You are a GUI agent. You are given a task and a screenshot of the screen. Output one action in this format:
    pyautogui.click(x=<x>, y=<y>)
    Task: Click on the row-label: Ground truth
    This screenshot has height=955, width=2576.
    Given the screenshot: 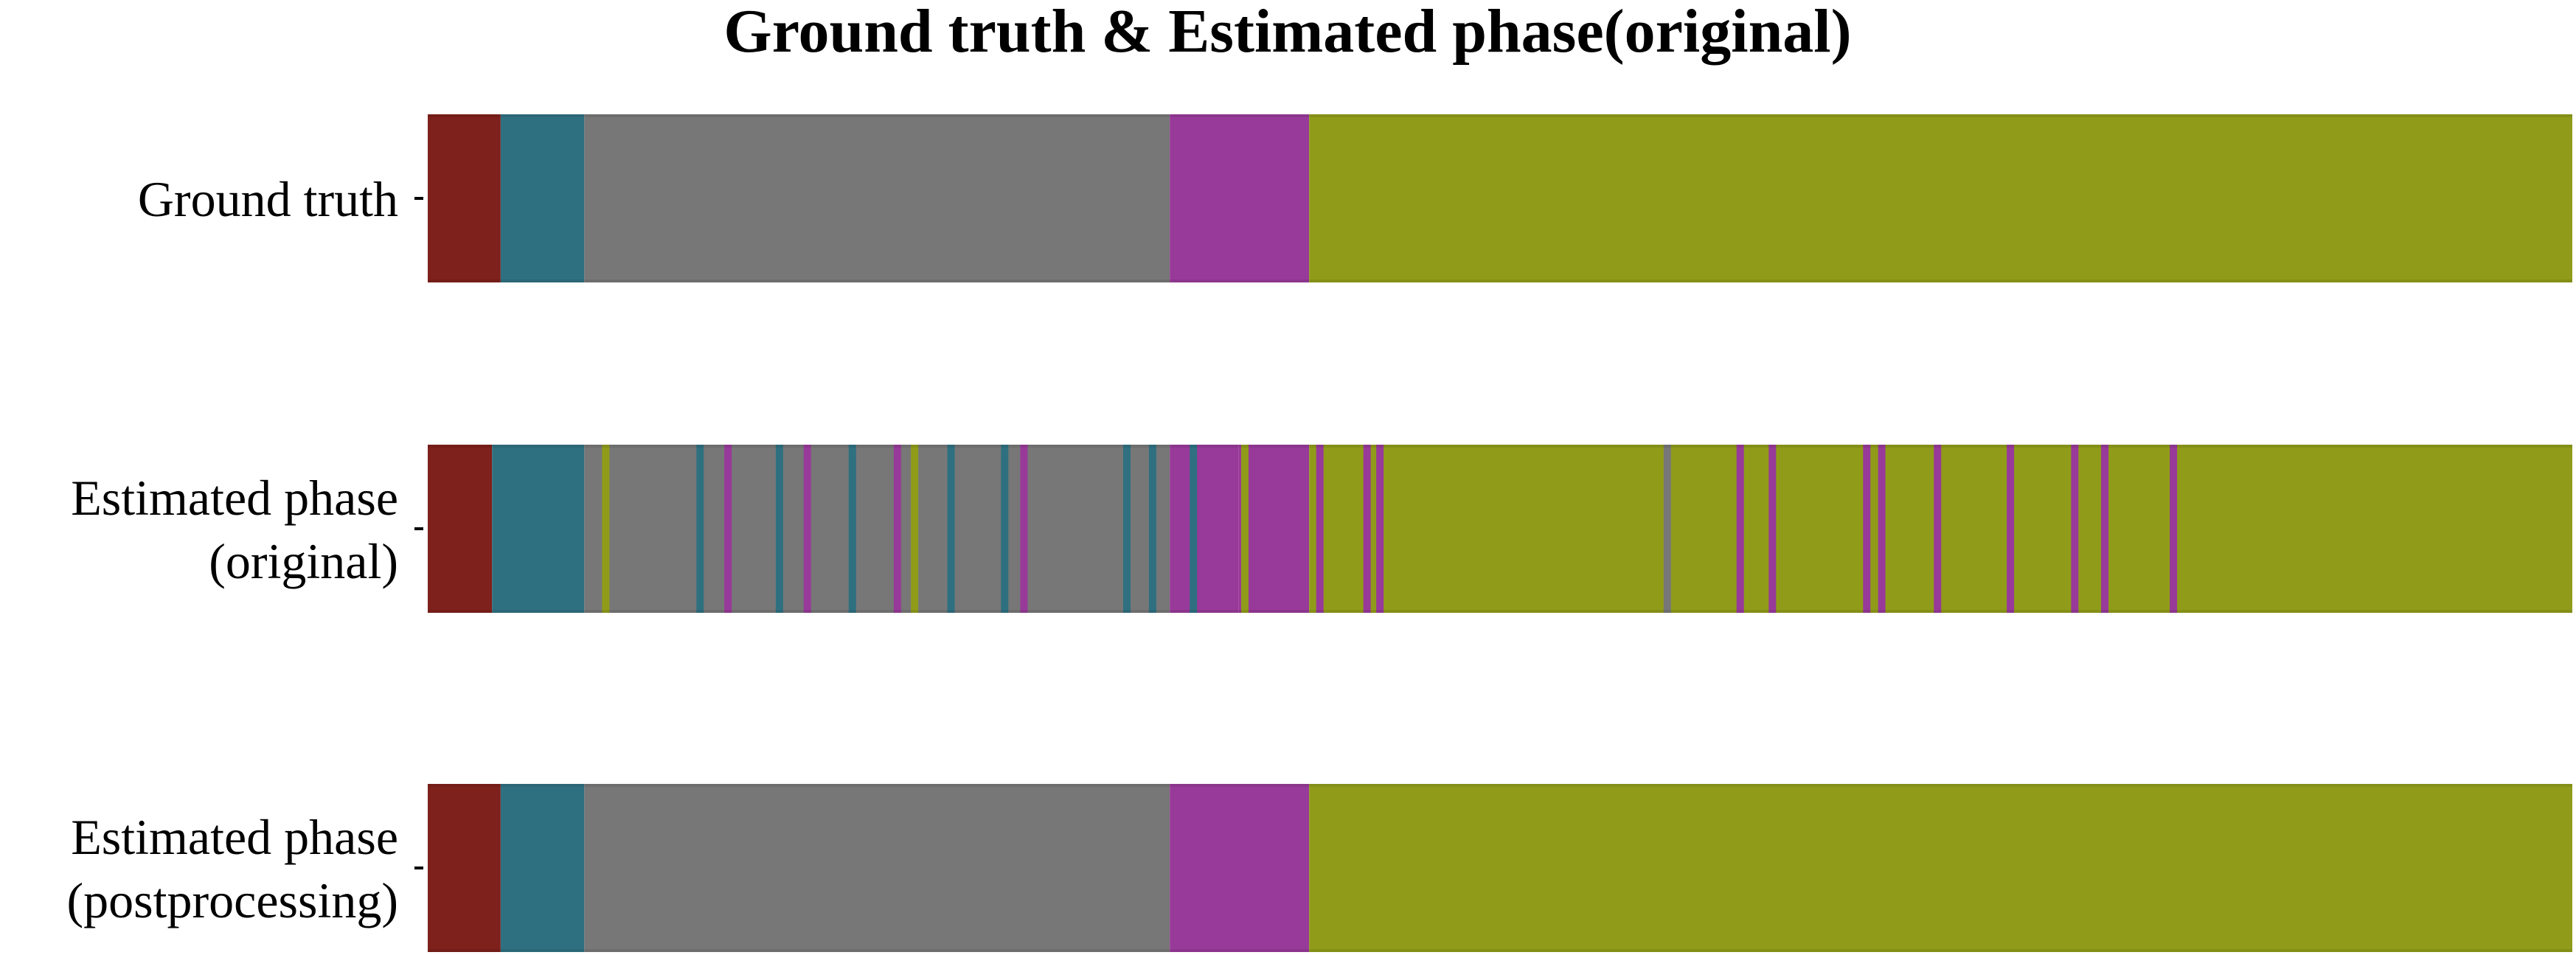 What is the action you would take?
    pyautogui.click(x=268, y=199)
    